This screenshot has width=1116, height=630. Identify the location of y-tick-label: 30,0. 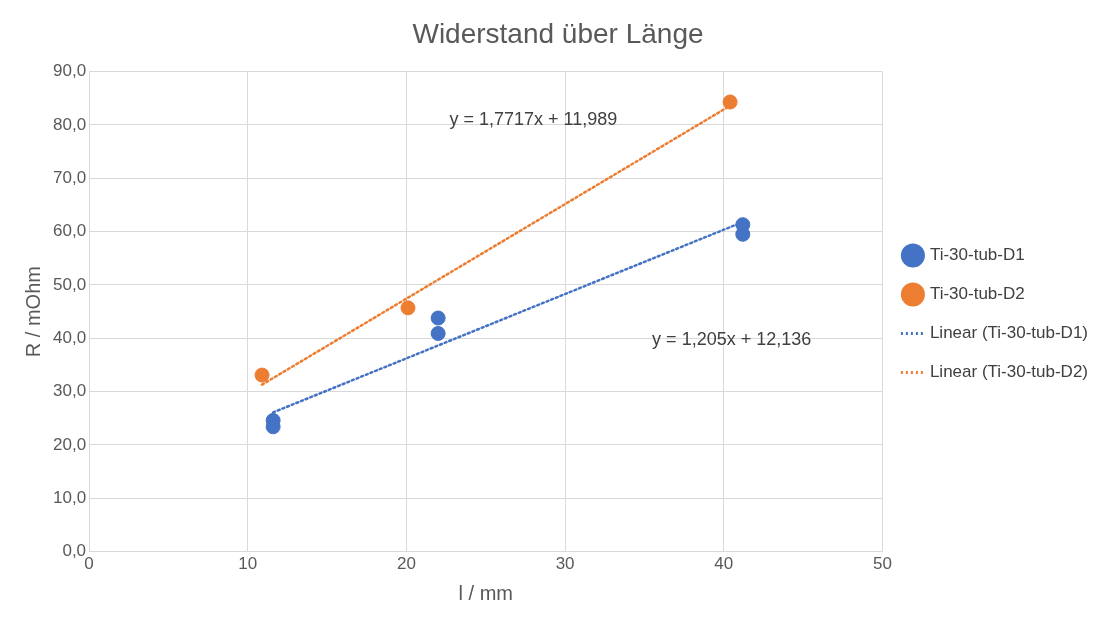
(69, 391).